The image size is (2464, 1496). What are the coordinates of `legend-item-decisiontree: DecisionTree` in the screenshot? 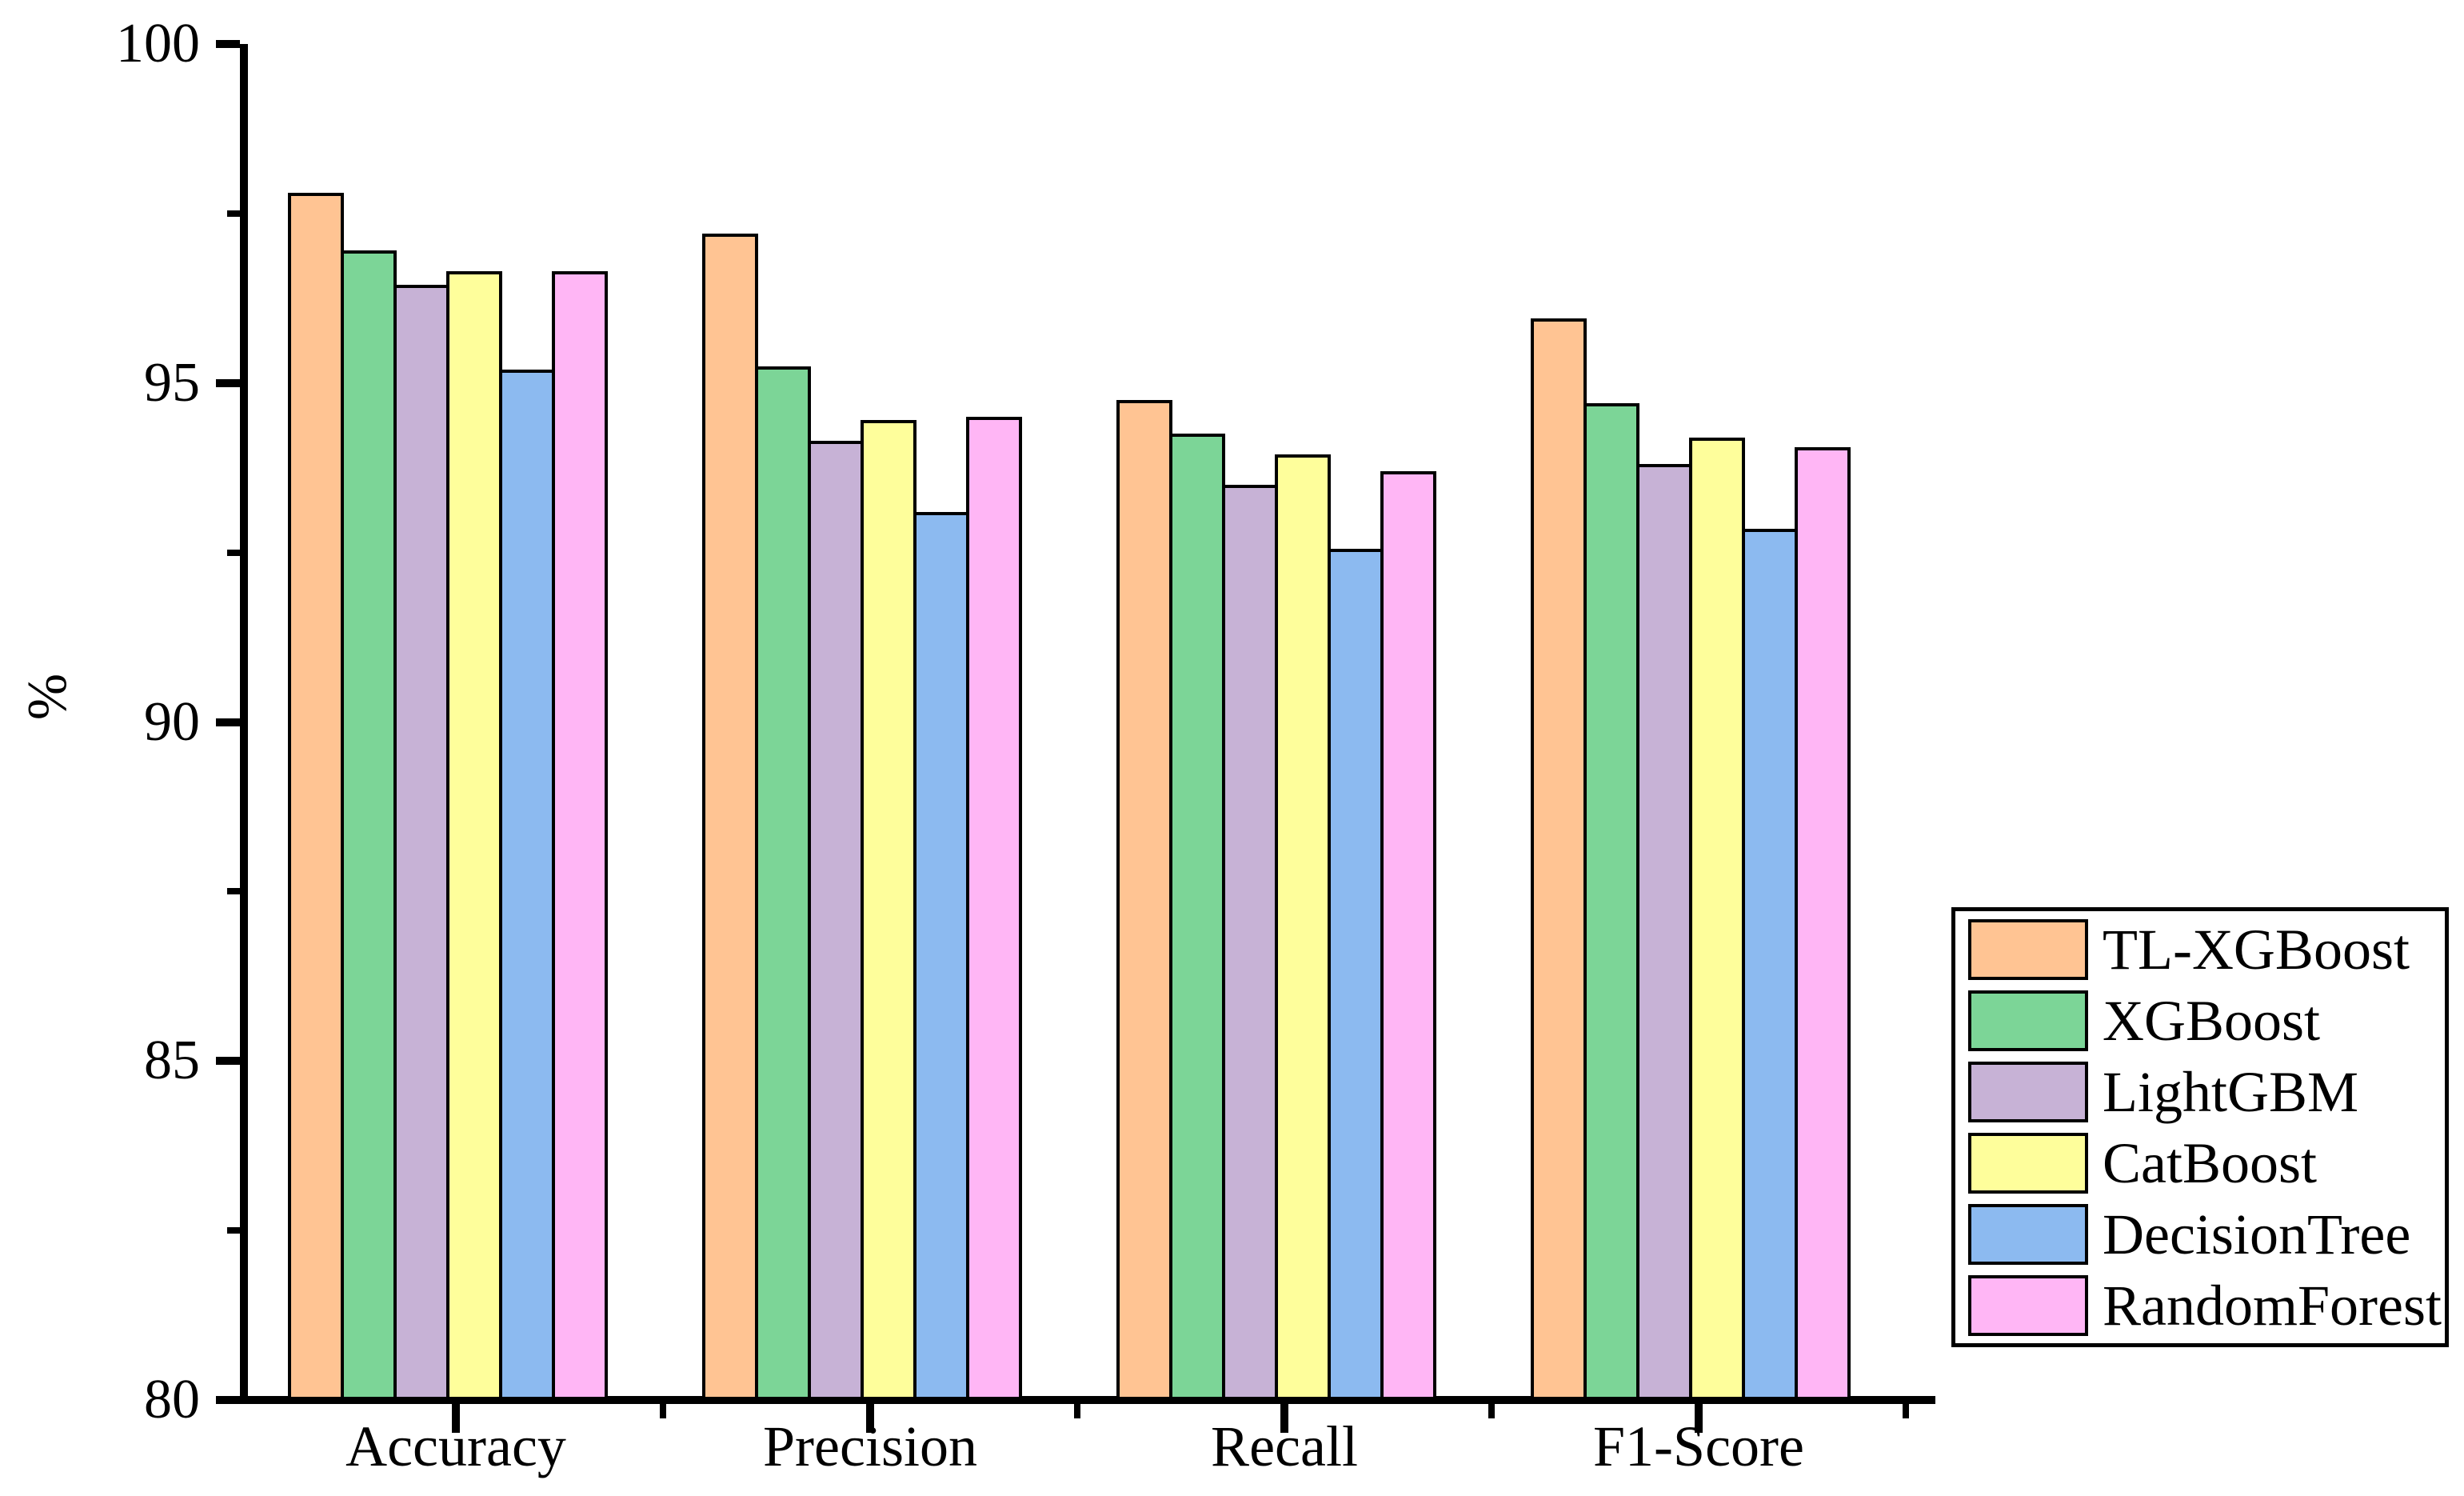 It's located at (2206, 1234).